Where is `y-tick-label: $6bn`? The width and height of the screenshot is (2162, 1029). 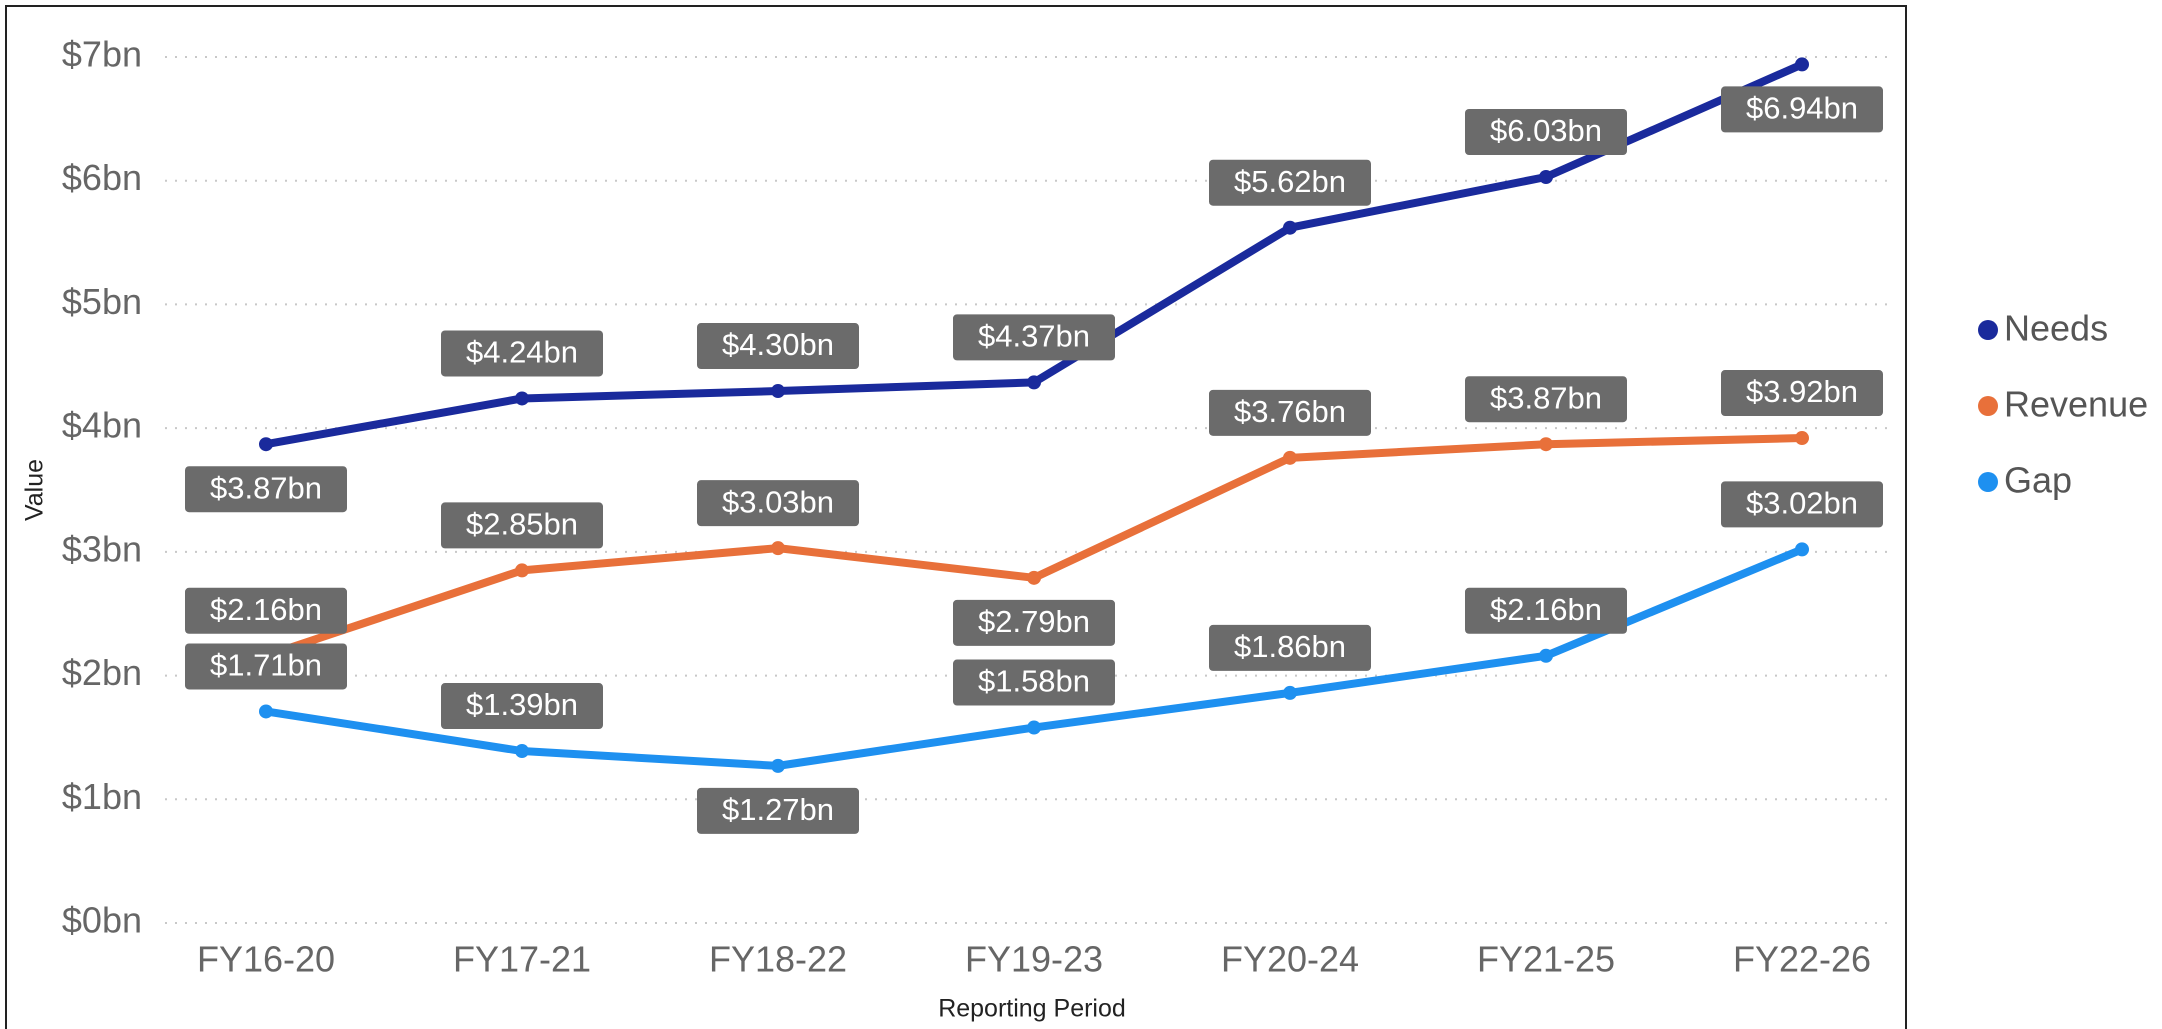 y-tick-label: $6bn is located at coordinates (102, 177).